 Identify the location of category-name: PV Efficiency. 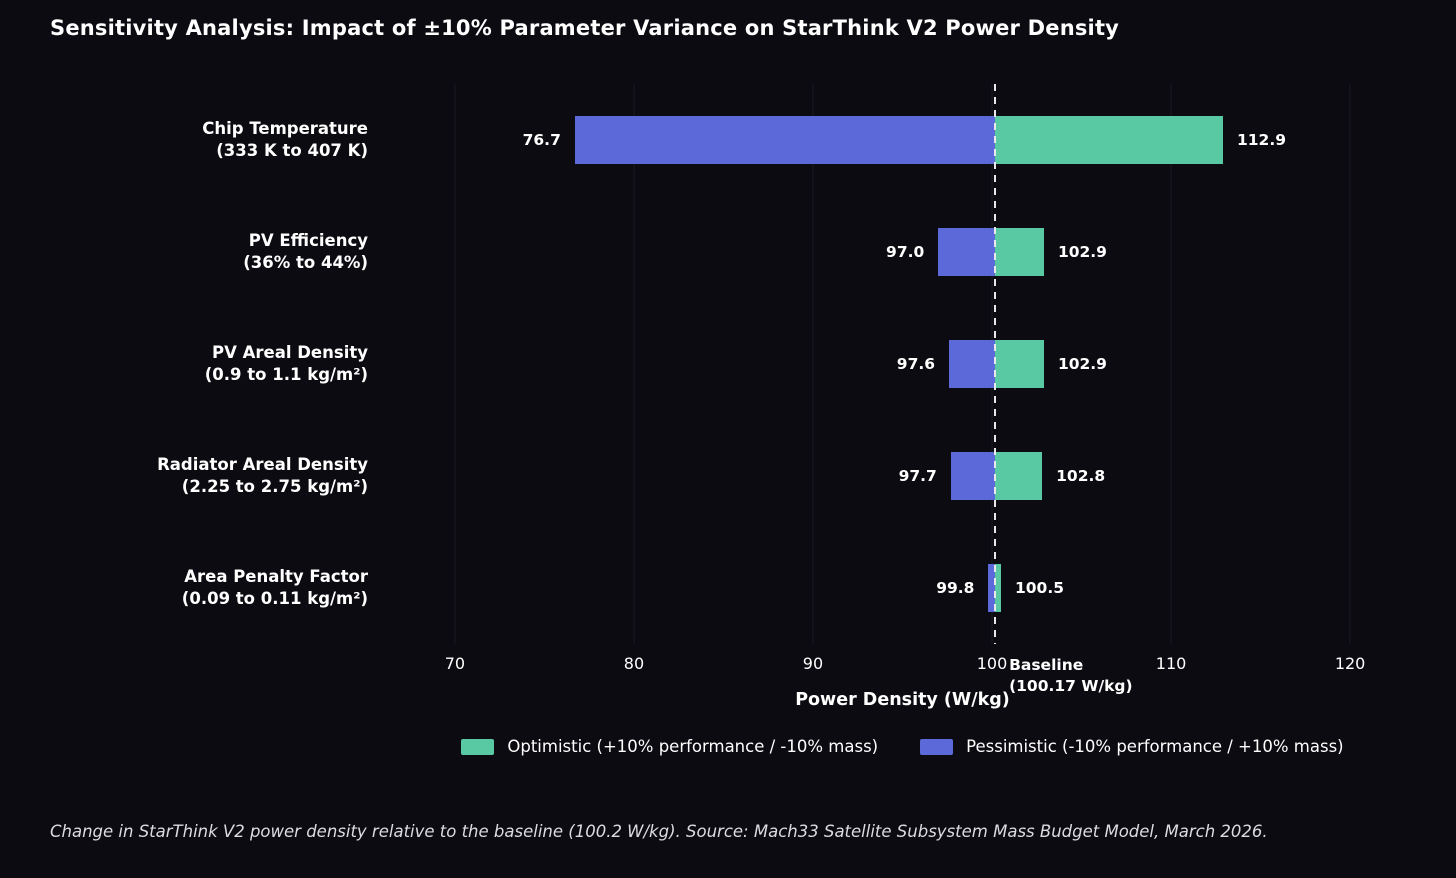
(308, 240).